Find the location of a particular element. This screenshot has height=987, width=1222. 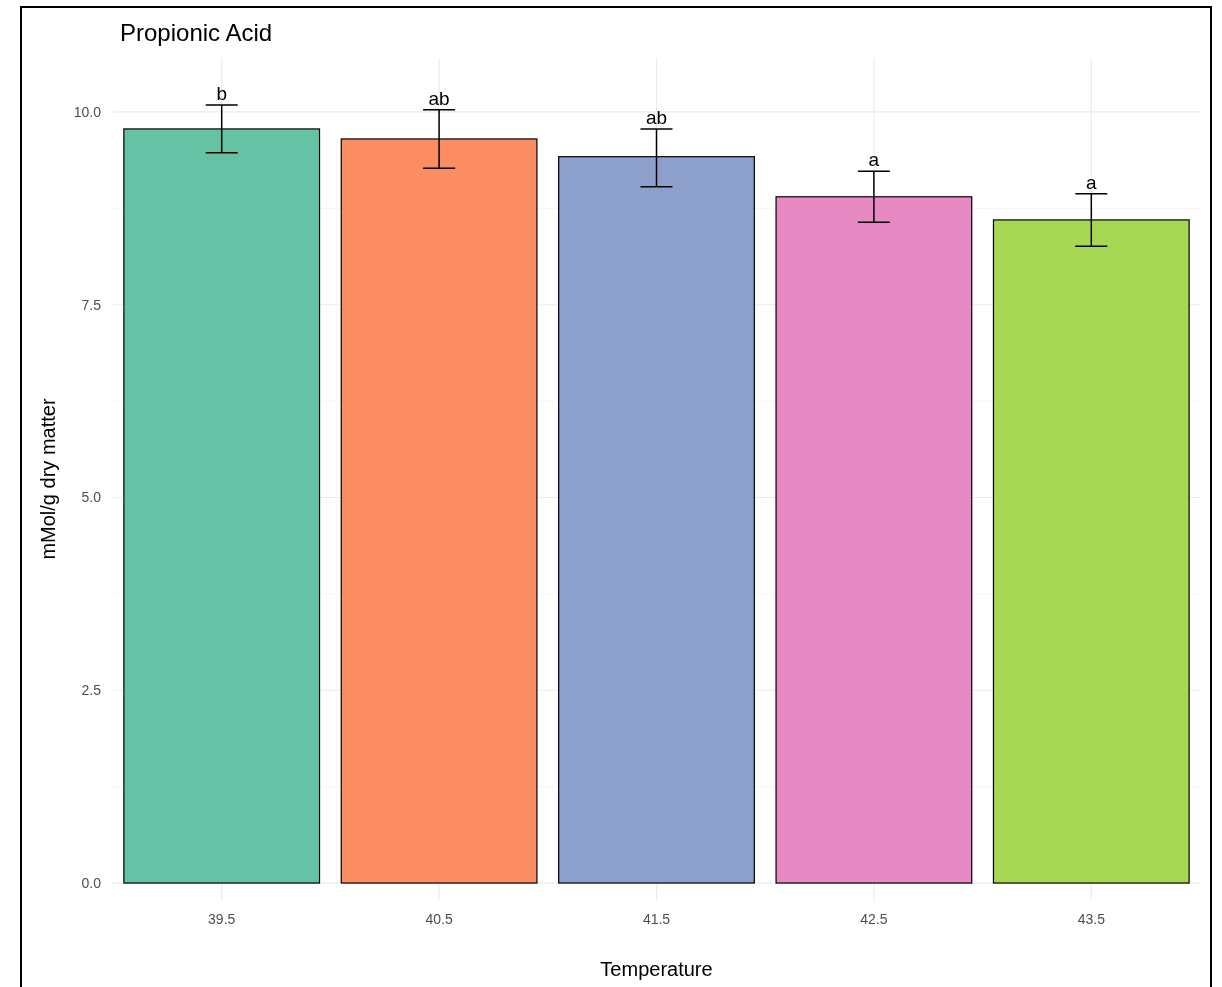

x-tick-label: 40.5 is located at coordinates (439, 918).